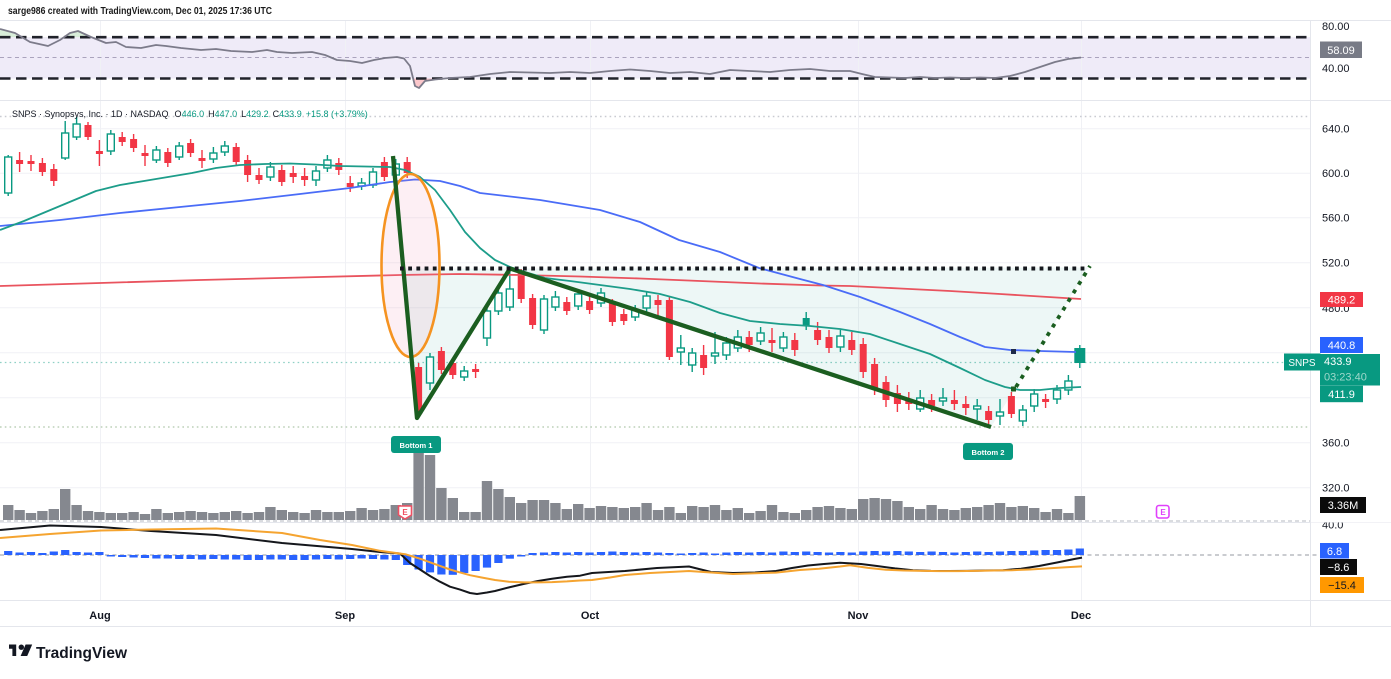  Describe the element at coordinates (1336, 27) in the screenshot. I see `svg-text: 80.00` at that location.